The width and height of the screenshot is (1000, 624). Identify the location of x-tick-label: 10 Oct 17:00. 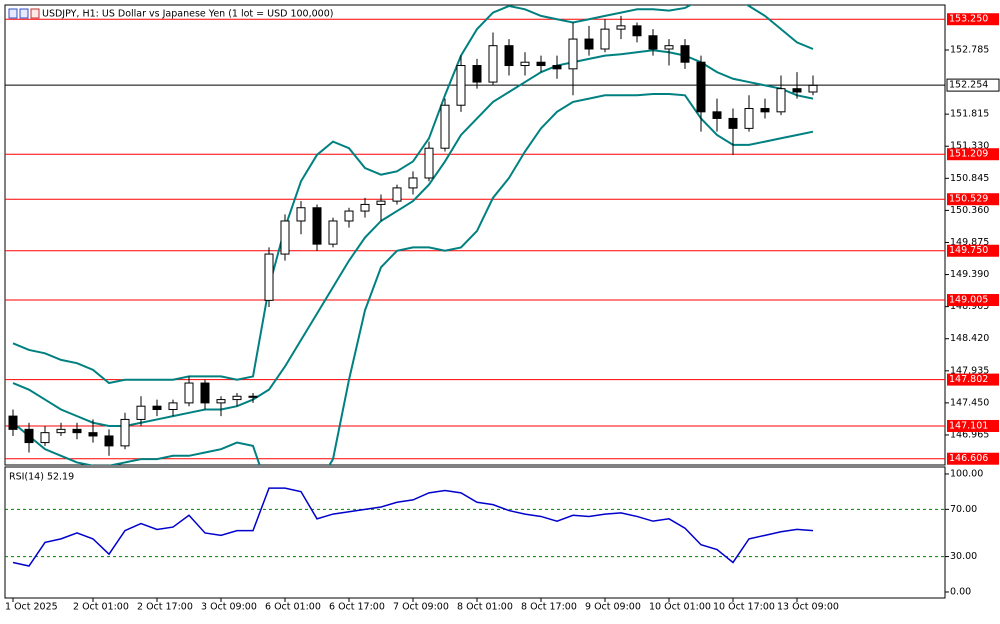
(744, 607).